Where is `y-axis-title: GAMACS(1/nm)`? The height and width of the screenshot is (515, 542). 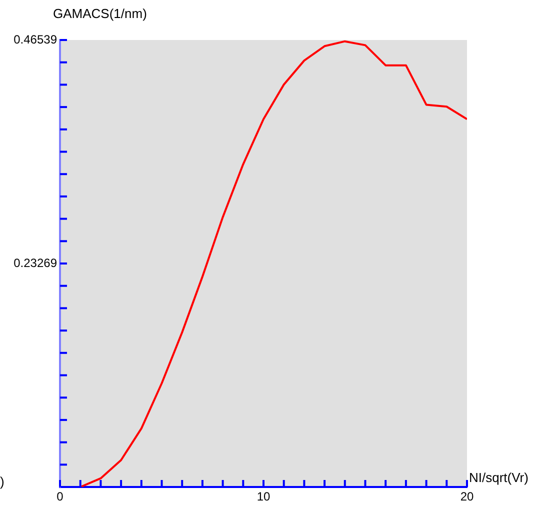 y-axis-title: GAMACS(1/nm) is located at coordinates (100, 13).